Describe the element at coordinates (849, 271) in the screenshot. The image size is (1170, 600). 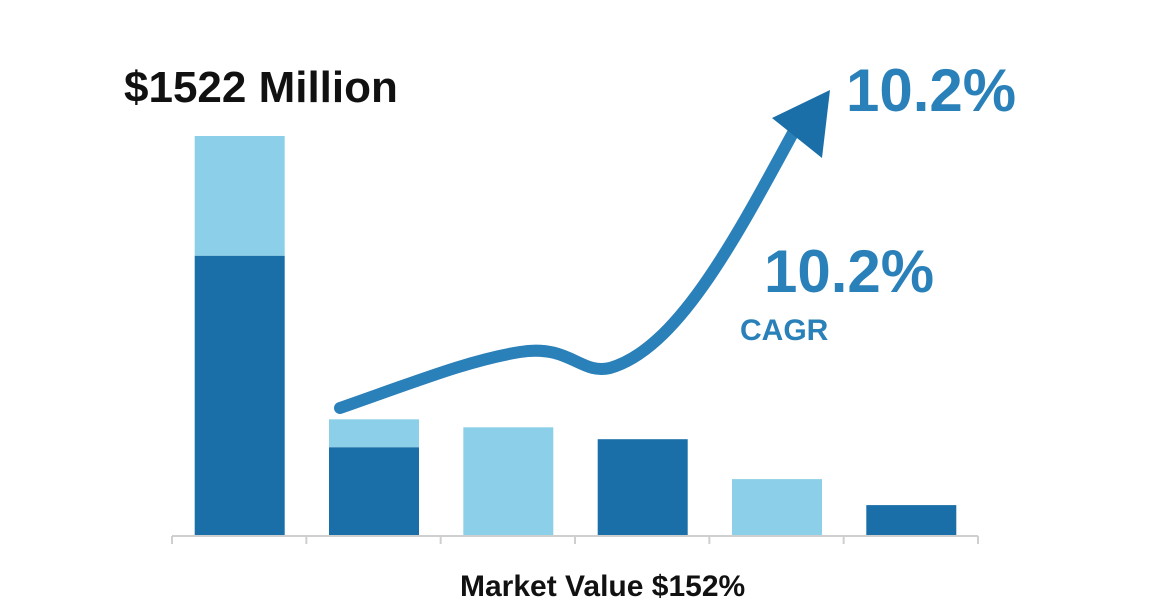
I see `growth-value-mid: 10.2%` at that location.